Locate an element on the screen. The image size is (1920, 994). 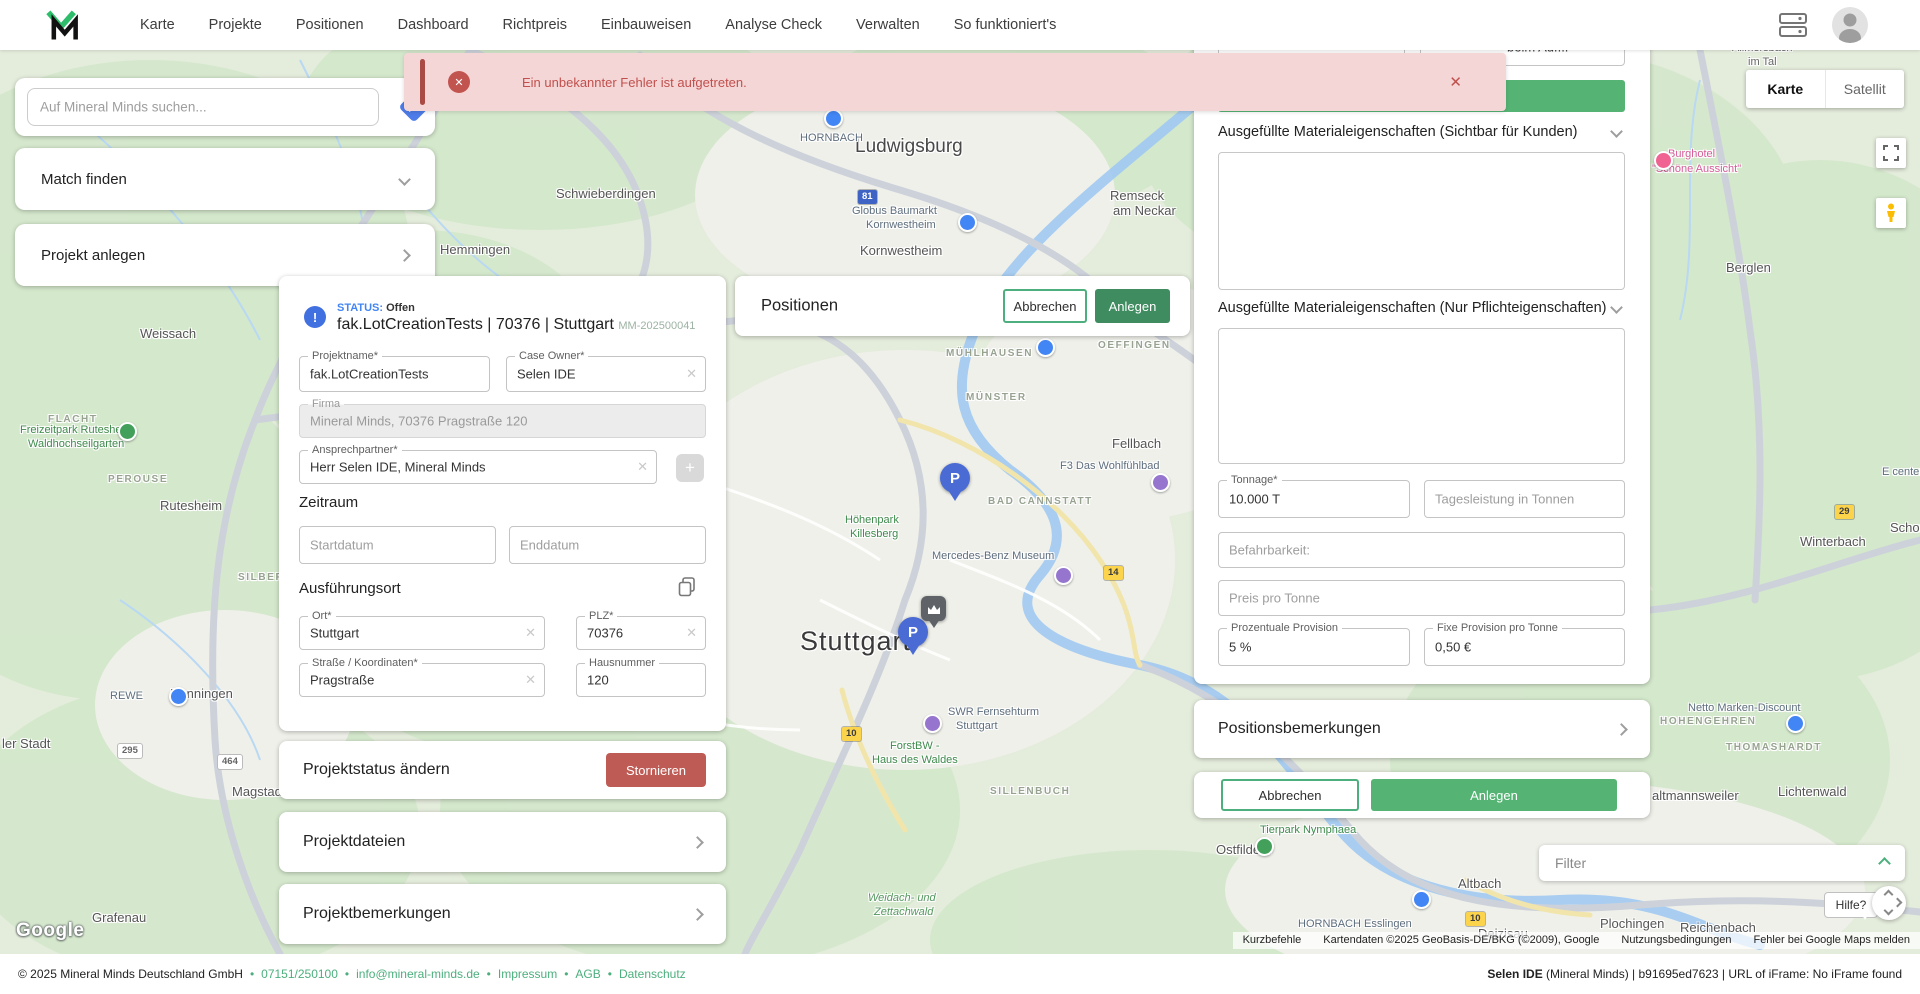
footer-copyright: © 2025 Mineral Minds Deutschland GmbH is located at coordinates (130, 974).